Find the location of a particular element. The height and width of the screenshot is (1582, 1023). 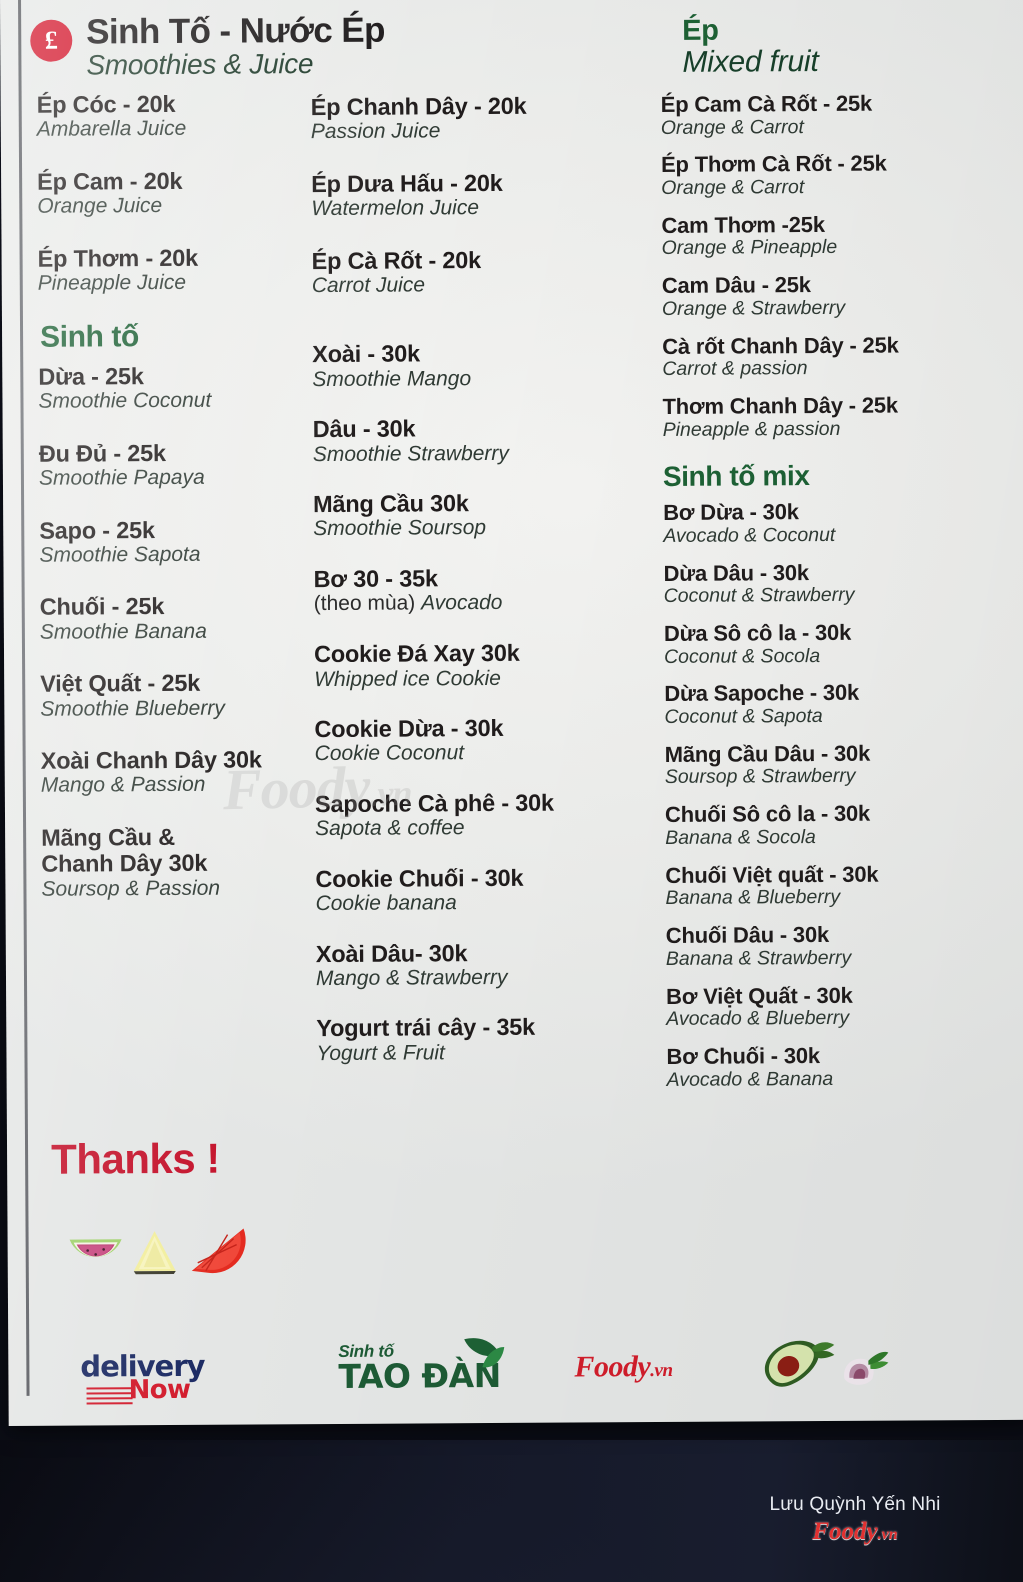

item-name-en: Ambarella Juice is located at coordinates (111, 129).